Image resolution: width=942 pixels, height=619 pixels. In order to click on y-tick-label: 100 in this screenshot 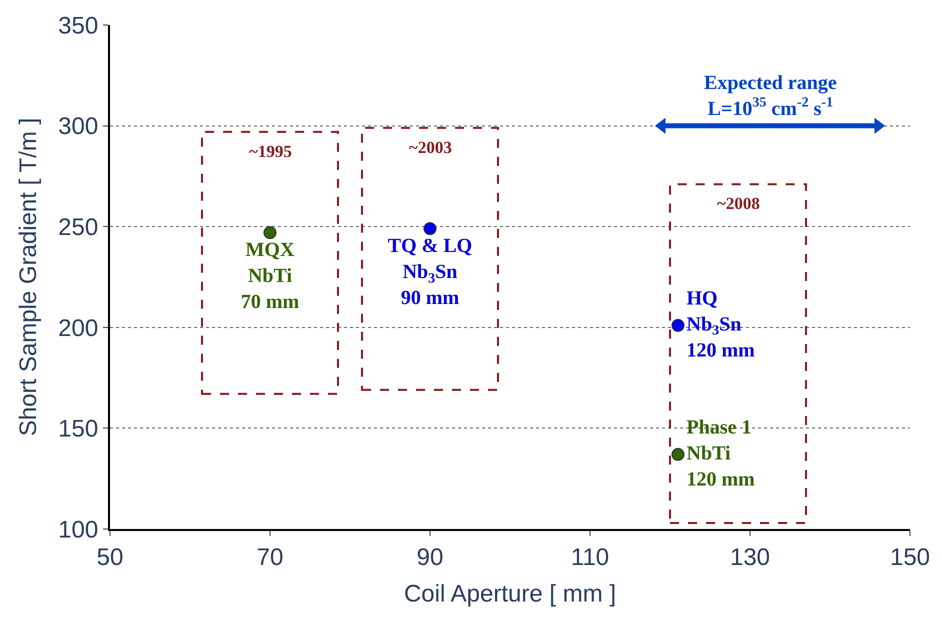, I will do `click(78, 530)`.